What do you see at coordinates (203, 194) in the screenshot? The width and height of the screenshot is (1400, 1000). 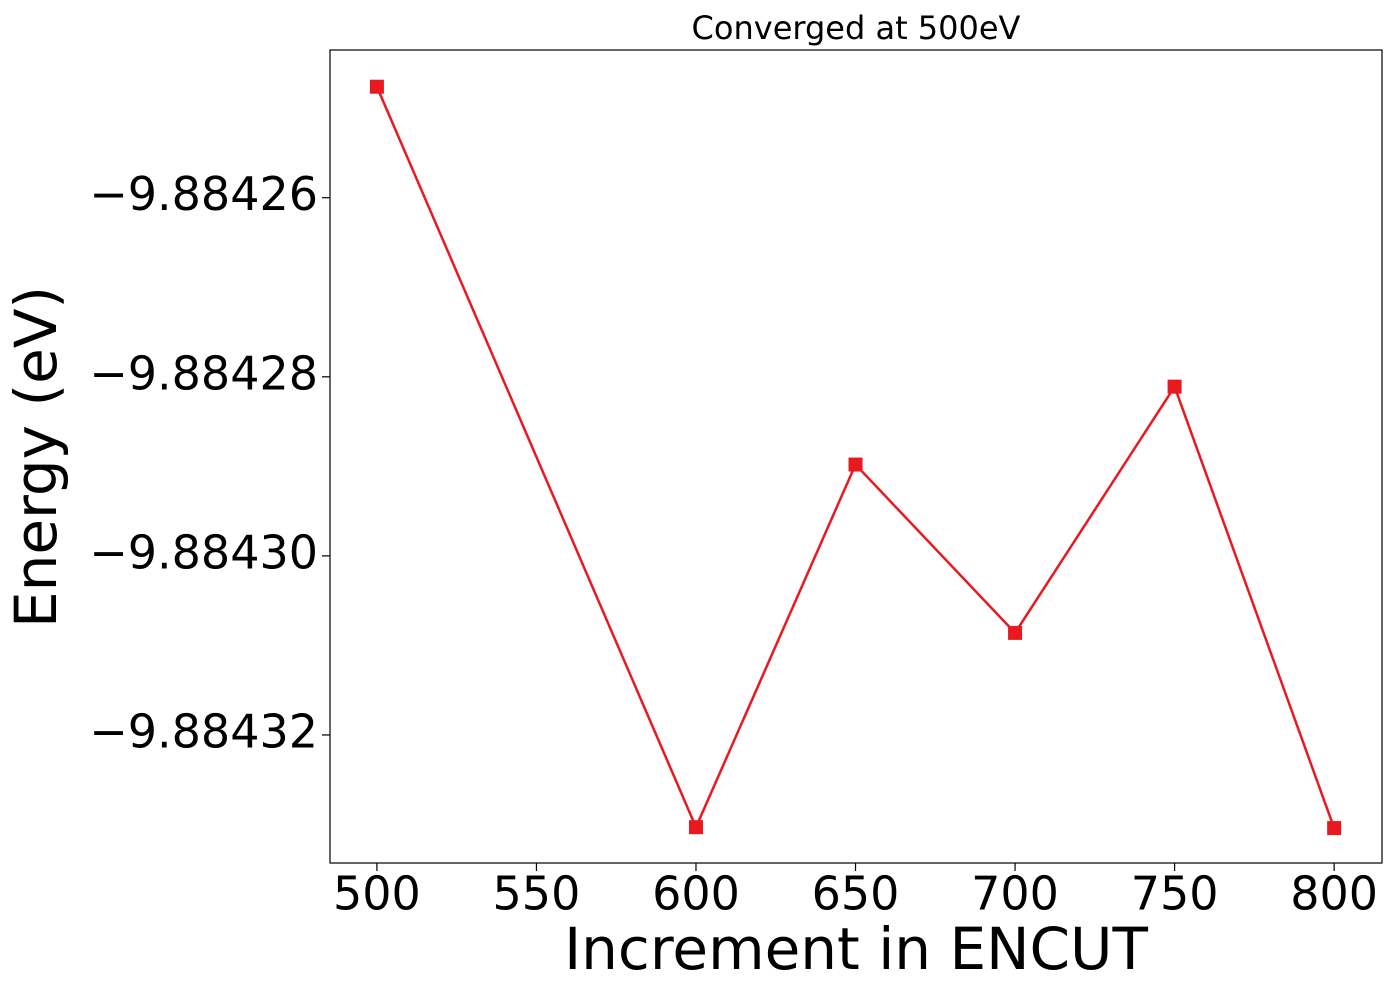 I see `y-tick-label: −9.88426` at bounding box center [203, 194].